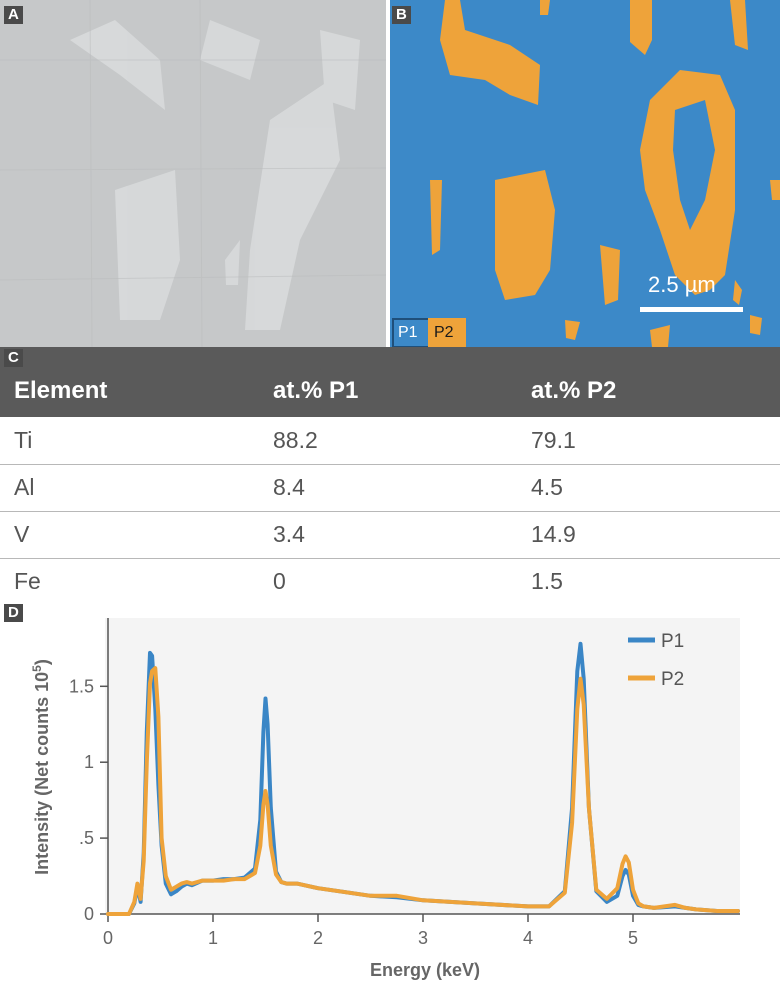 This screenshot has width=780, height=1002. Describe the element at coordinates (574, 390) in the screenshot. I see `header-at-p2: at.% P2` at that location.